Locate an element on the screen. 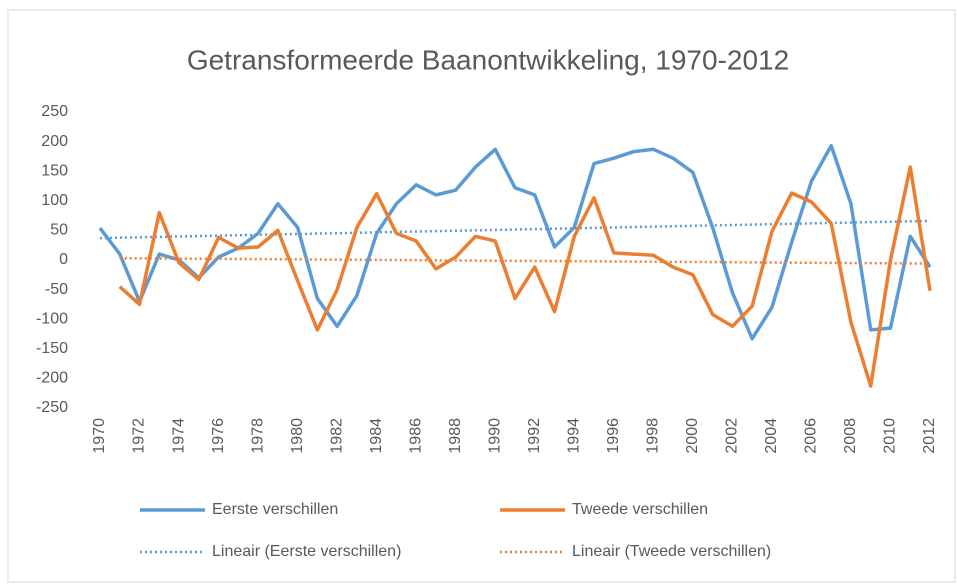 The width and height of the screenshot is (957, 584). legend-label: Lineair (Eerste verschillen) is located at coordinates (306, 551).